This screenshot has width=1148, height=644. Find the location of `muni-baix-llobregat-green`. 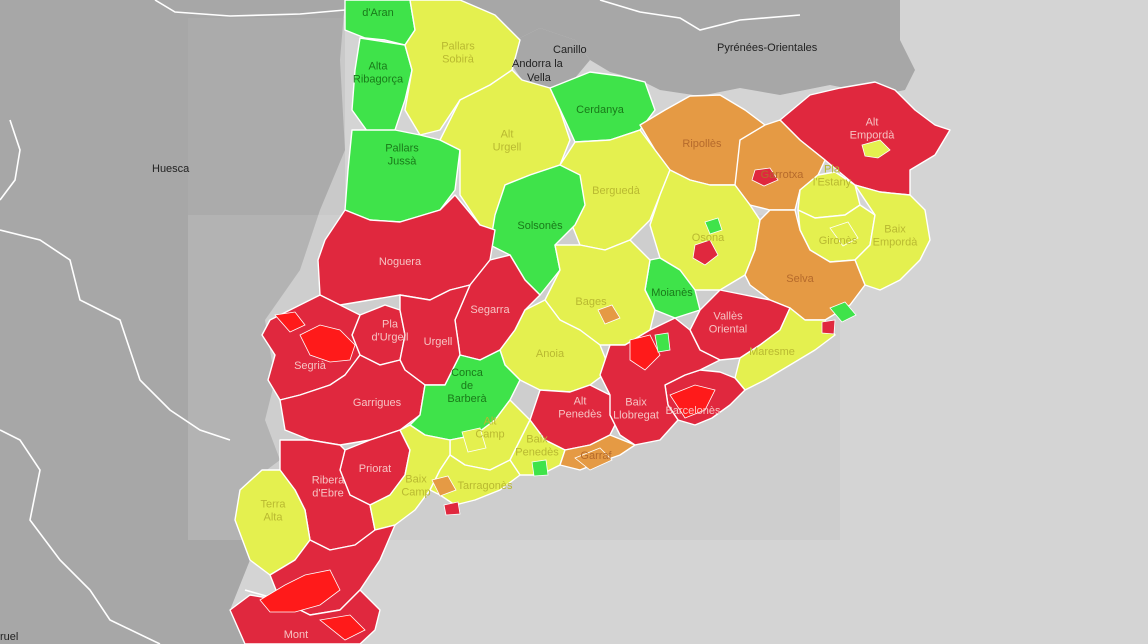

muni-baix-llobregat-green is located at coordinates (662, 342).